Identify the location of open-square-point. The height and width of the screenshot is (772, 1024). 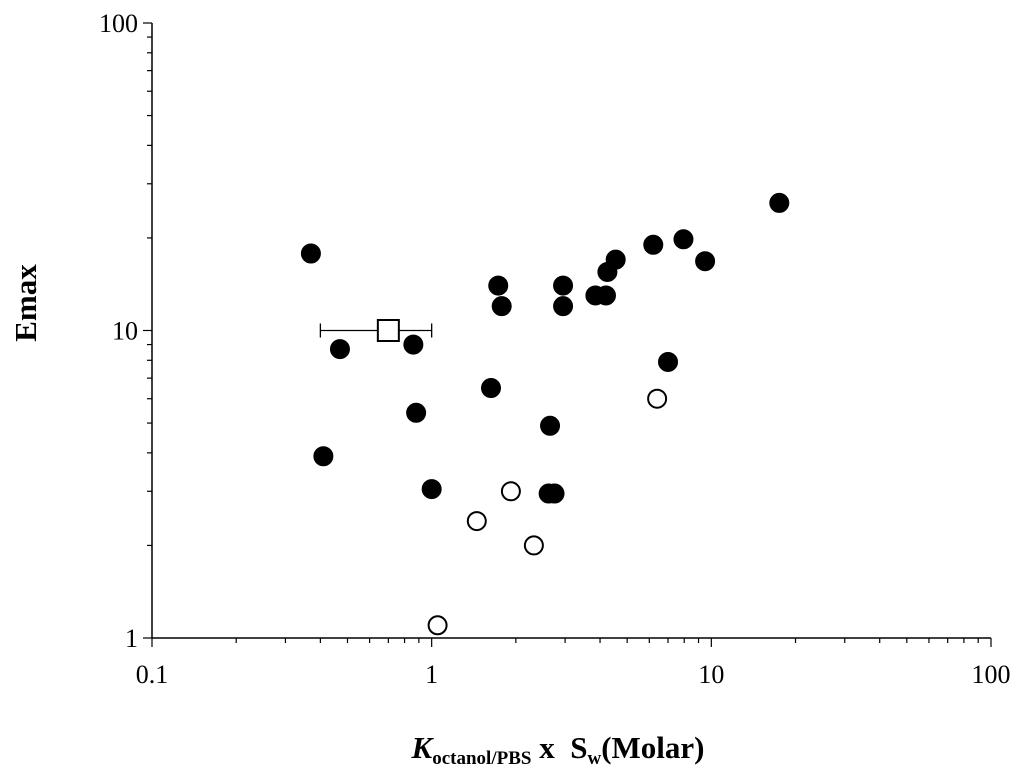
(388, 330).